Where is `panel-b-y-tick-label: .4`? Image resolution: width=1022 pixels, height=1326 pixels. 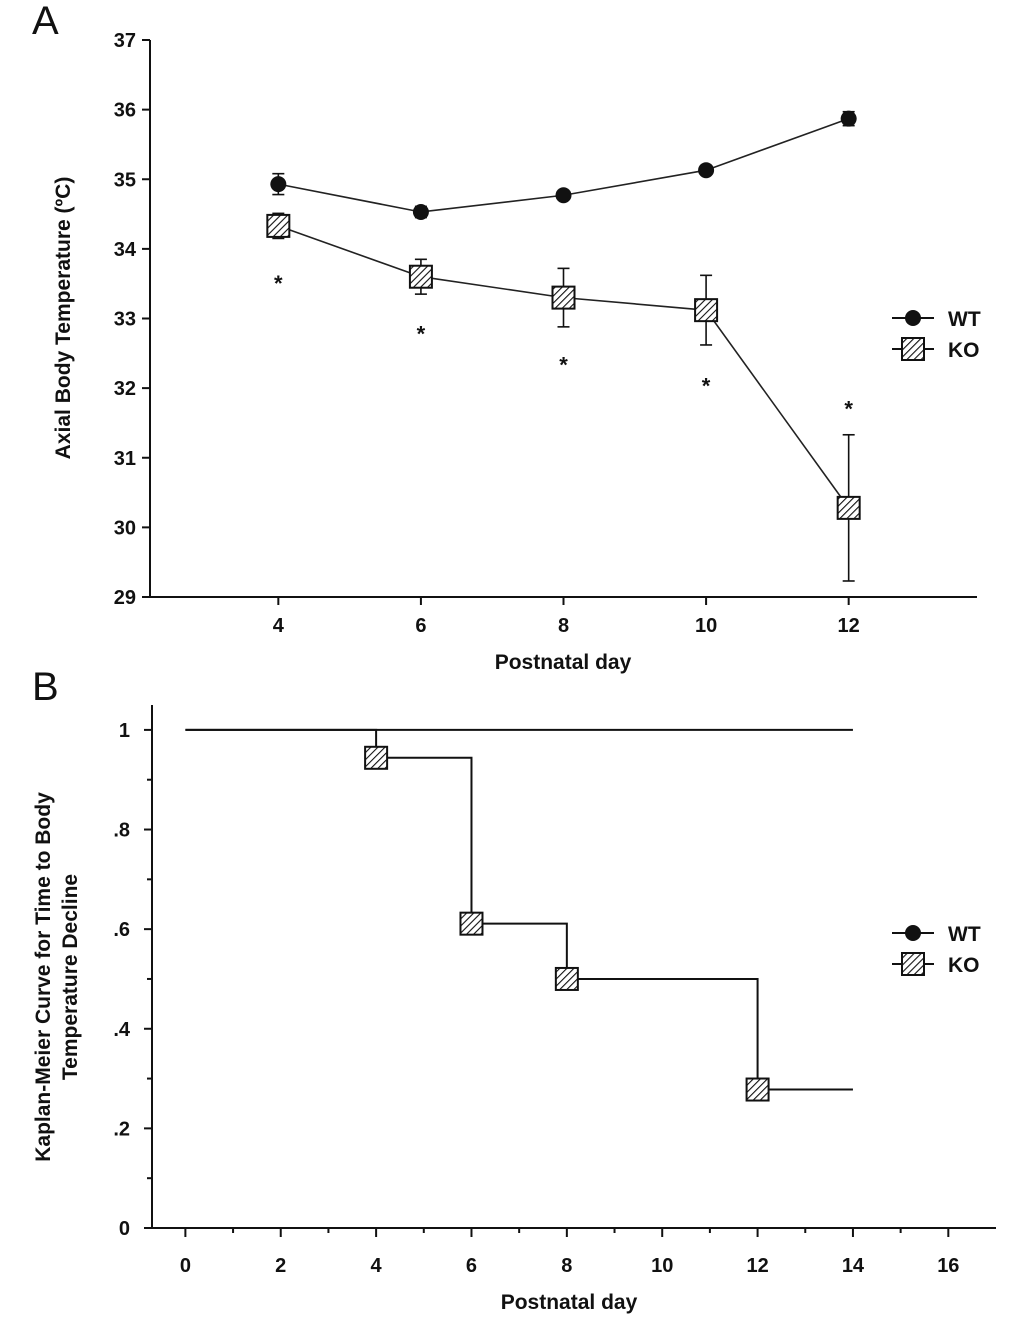
panel-b-y-tick-label: .4 is located at coordinates (122, 1030).